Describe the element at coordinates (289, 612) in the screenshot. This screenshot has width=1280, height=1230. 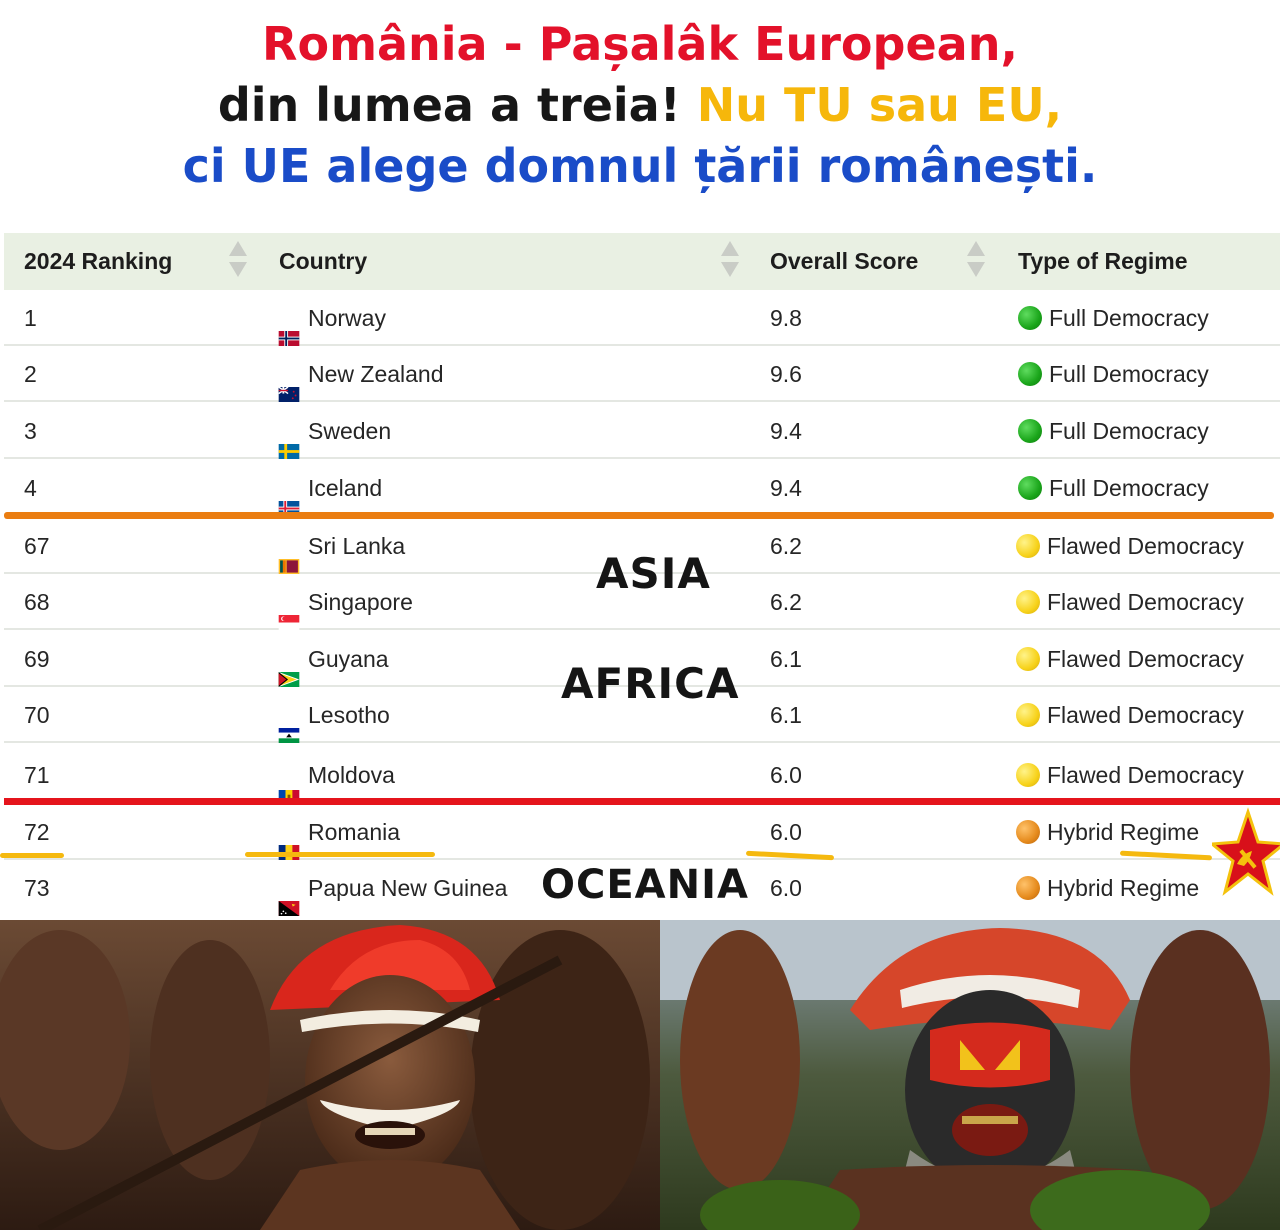
I see `singapore-flag-icon` at that location.